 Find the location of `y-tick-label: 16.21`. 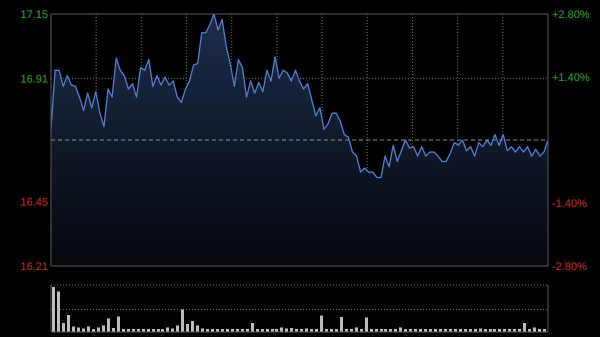

y-tick-label: 16.21 is located at coordinates (34, 267).